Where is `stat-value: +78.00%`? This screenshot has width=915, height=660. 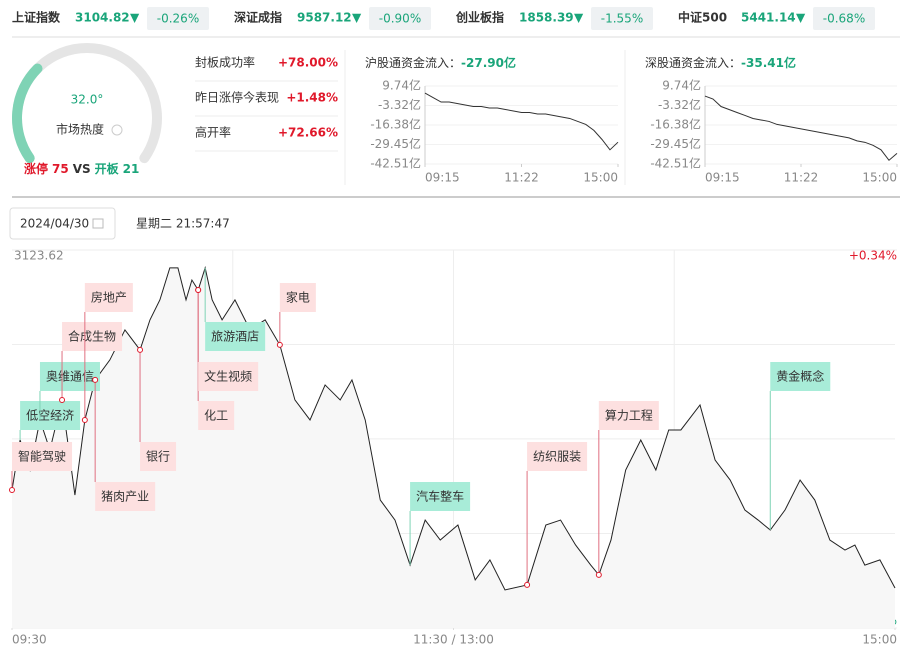
stat-value: +78.00% is located at coordinates (308, 63).